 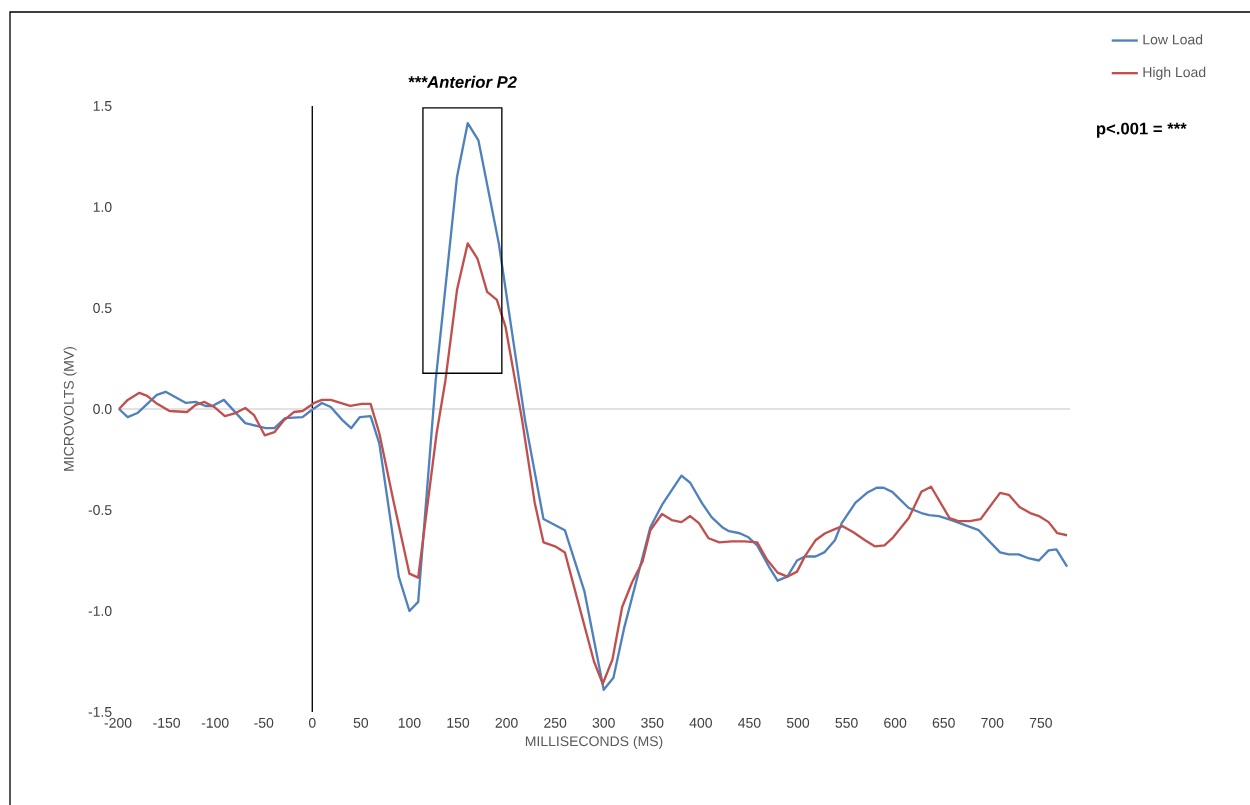 What do you see at coordinates (652, 722) in the screenshot?
I see `x-tick-label: 350` at bounding box center [652, 722].